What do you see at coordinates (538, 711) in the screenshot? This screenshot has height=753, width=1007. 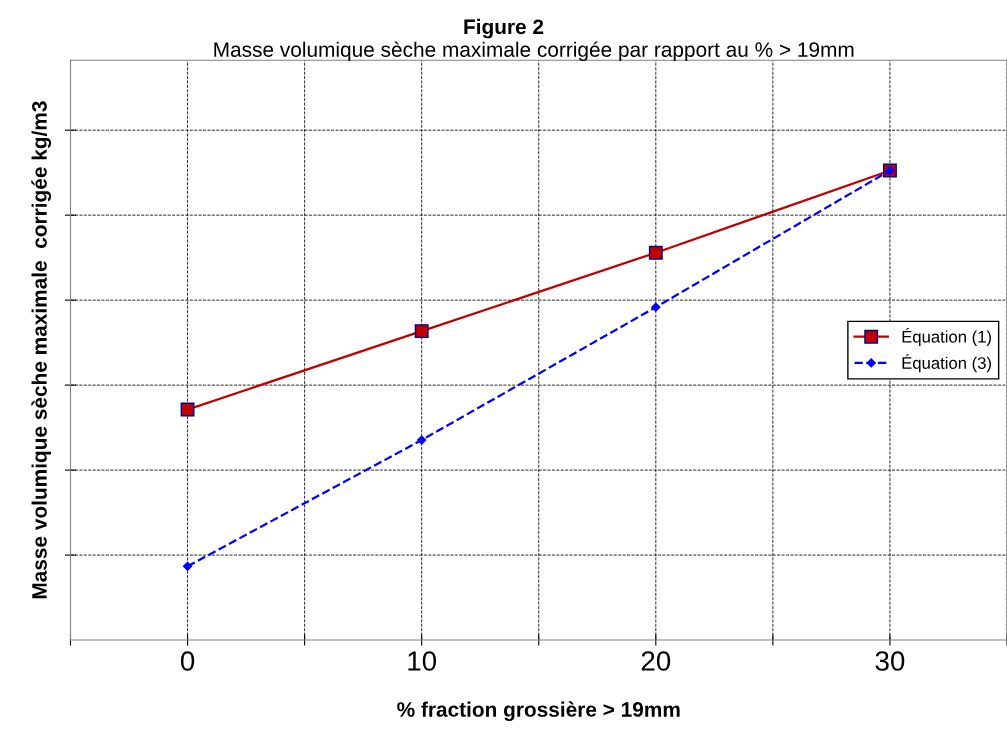 I see `x-axis-title: % fraction grossière > 19mm` at bounding box center [538, 711].